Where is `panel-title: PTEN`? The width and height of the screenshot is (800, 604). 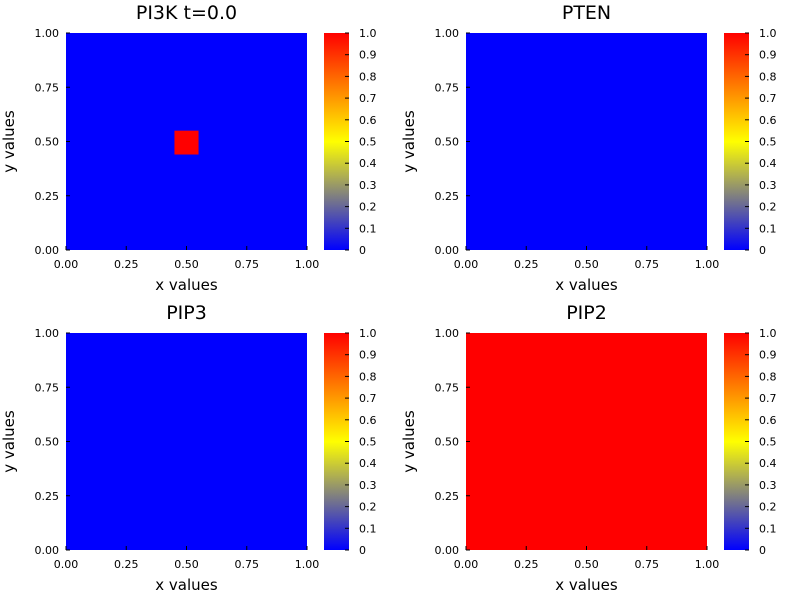 panel-title: PTEN is located at coordinates (586, 13).